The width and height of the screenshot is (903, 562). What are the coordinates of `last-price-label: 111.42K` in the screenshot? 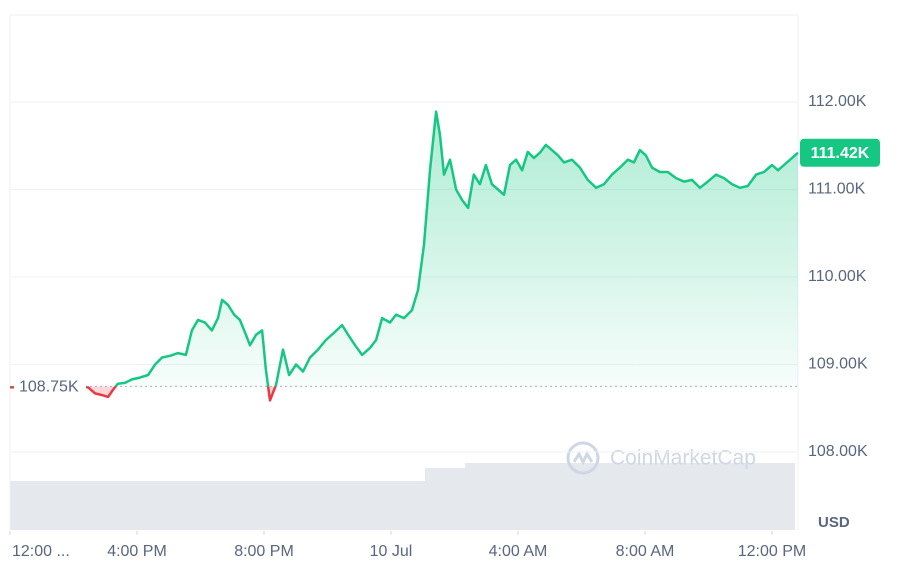 It's located at (840, 153).